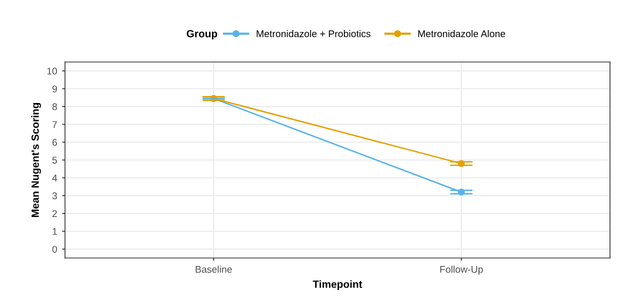  I want to click on x-tick-label: Follow-Up, so click(461, 270).